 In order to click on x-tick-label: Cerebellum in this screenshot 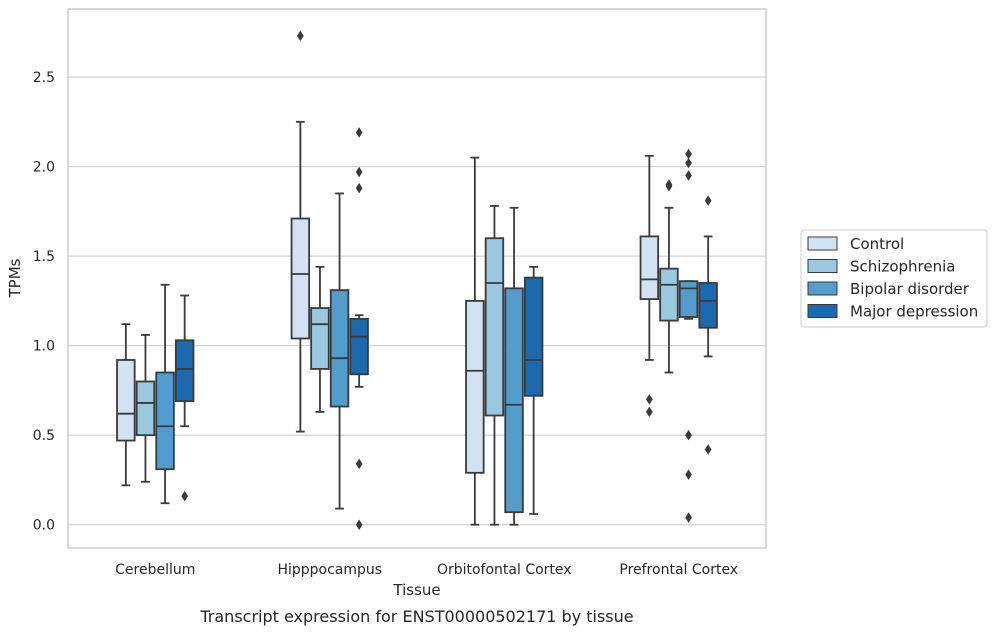, I will do `click(155, 570)`.